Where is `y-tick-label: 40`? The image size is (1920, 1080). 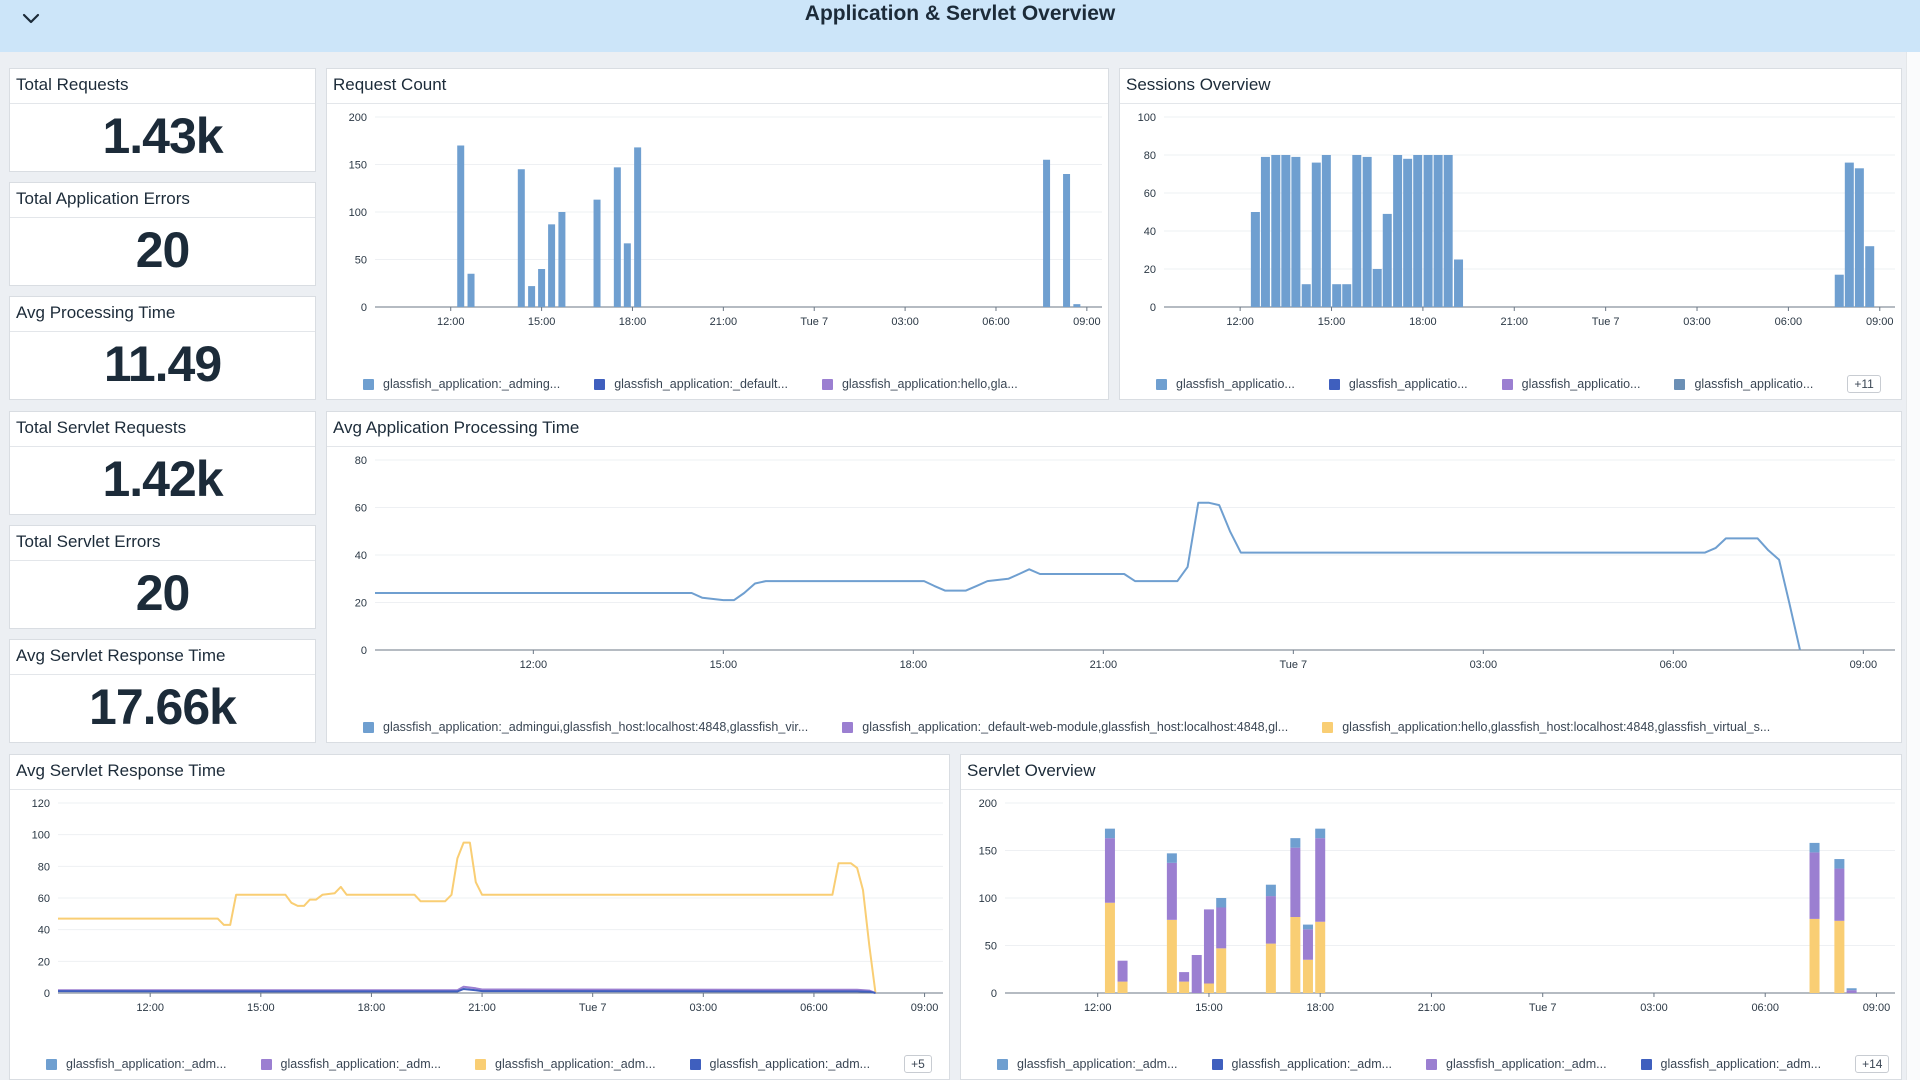 y-tick-label: 40 is located at coordinates (1150, 232).